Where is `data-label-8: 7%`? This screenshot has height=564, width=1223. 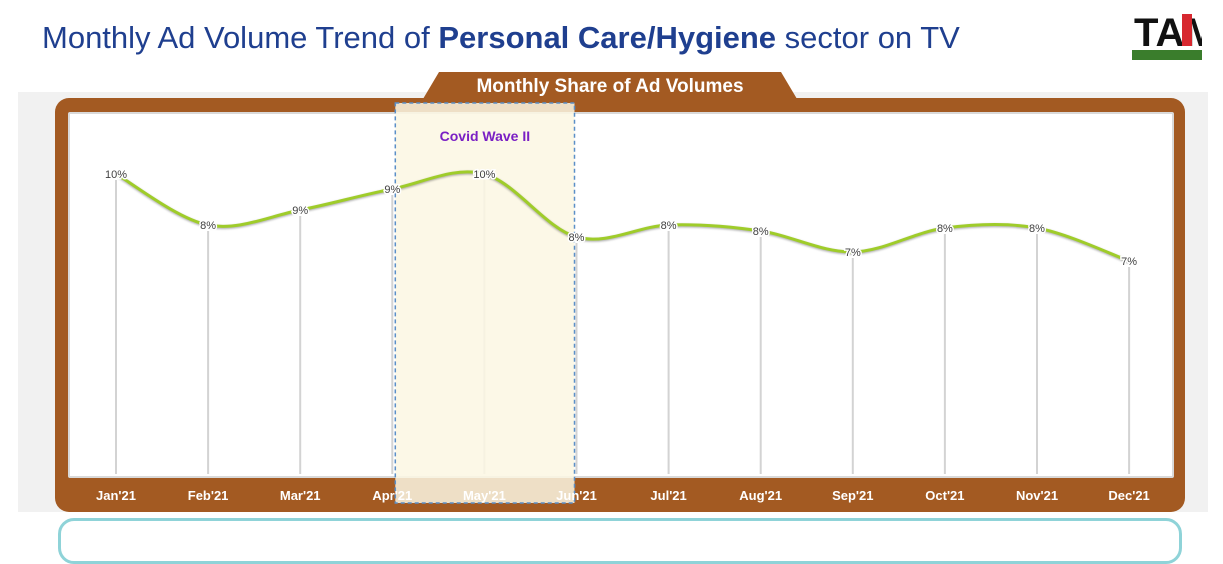
data-label-8: 7% is located at coordinates (853, 253).